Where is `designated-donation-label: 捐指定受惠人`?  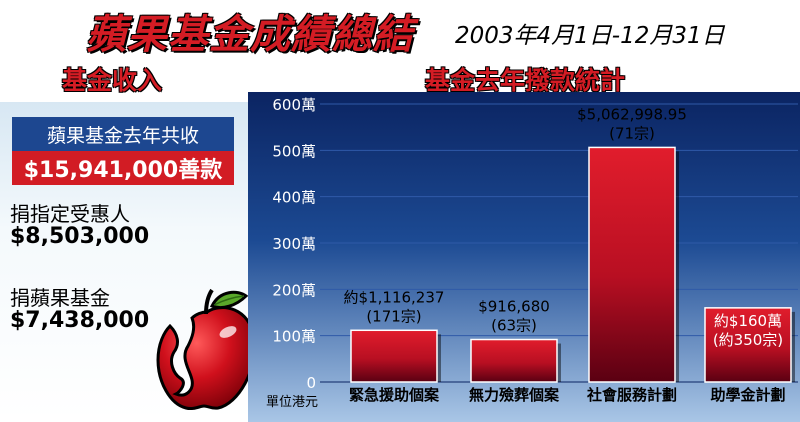 designated-donation-label: 捐指定受惠人 is located at coordinates (70, 214).